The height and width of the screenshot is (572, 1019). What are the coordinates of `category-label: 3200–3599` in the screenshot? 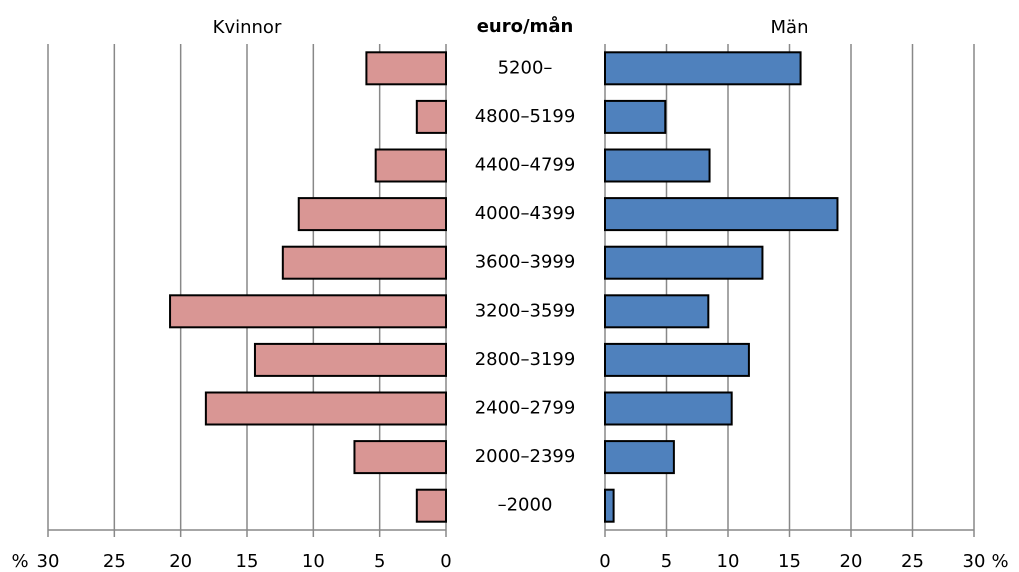 It's located at (525, 310).